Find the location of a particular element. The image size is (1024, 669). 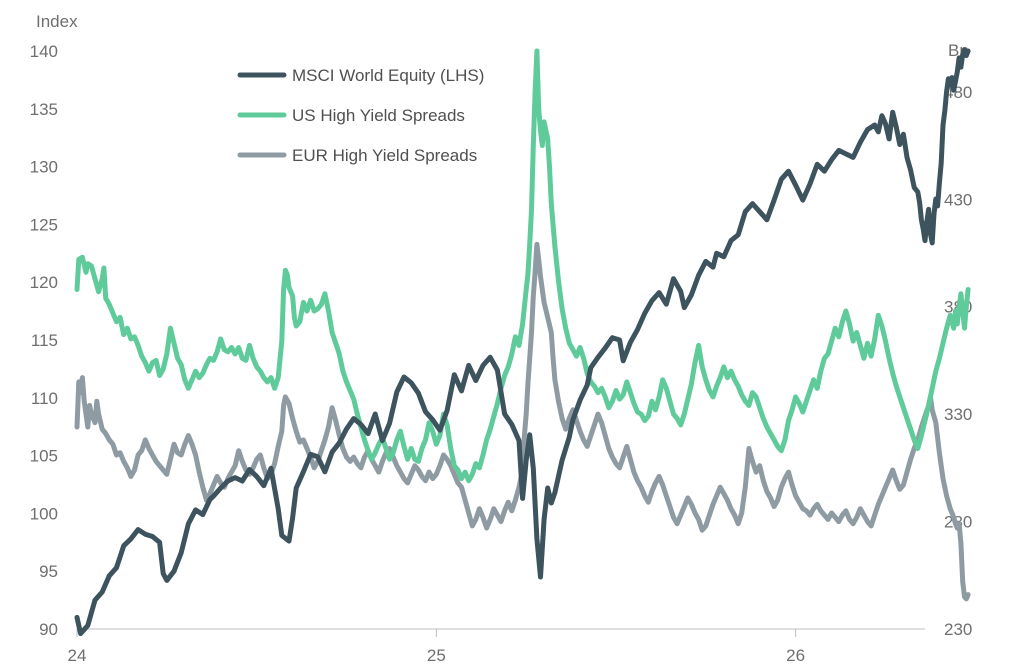

right-tick-label: 230 is located at coordinates (958, 629).